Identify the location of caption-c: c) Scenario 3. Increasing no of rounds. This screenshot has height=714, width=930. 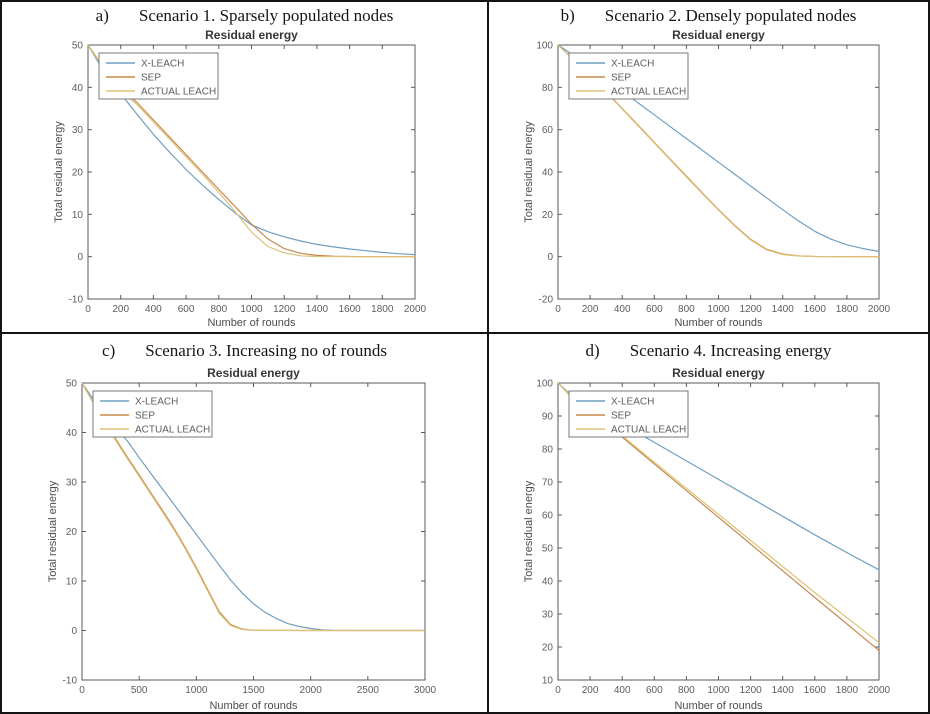
(244, 348).